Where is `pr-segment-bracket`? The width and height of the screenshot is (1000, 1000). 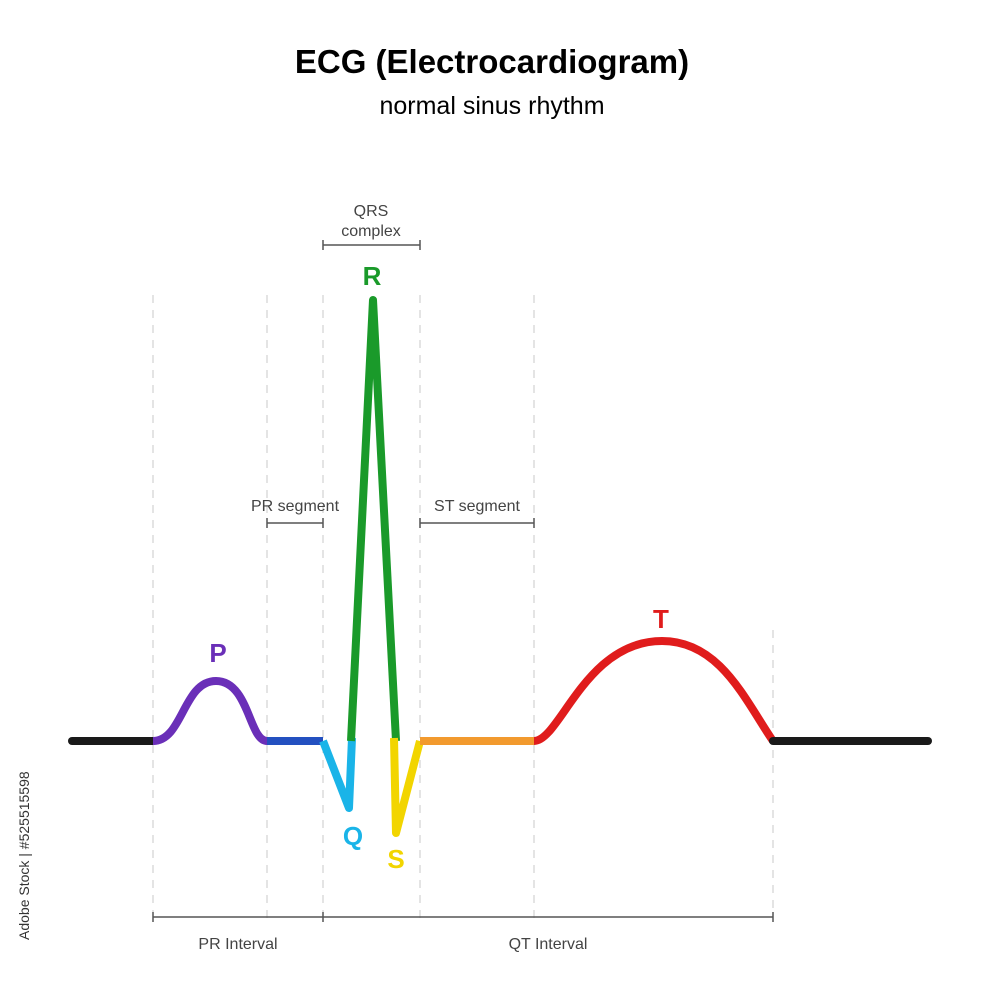
pr-segment-bracket is located at coordinates (295, 523).